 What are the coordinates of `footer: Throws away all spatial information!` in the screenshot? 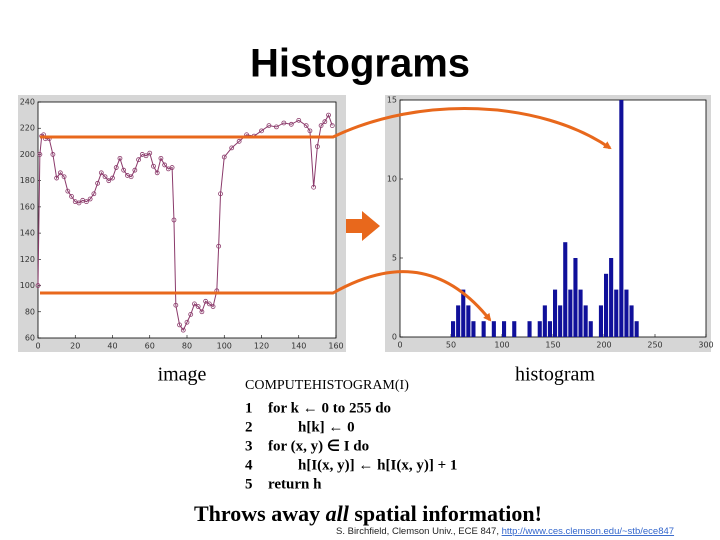 It's located at (368, 513).